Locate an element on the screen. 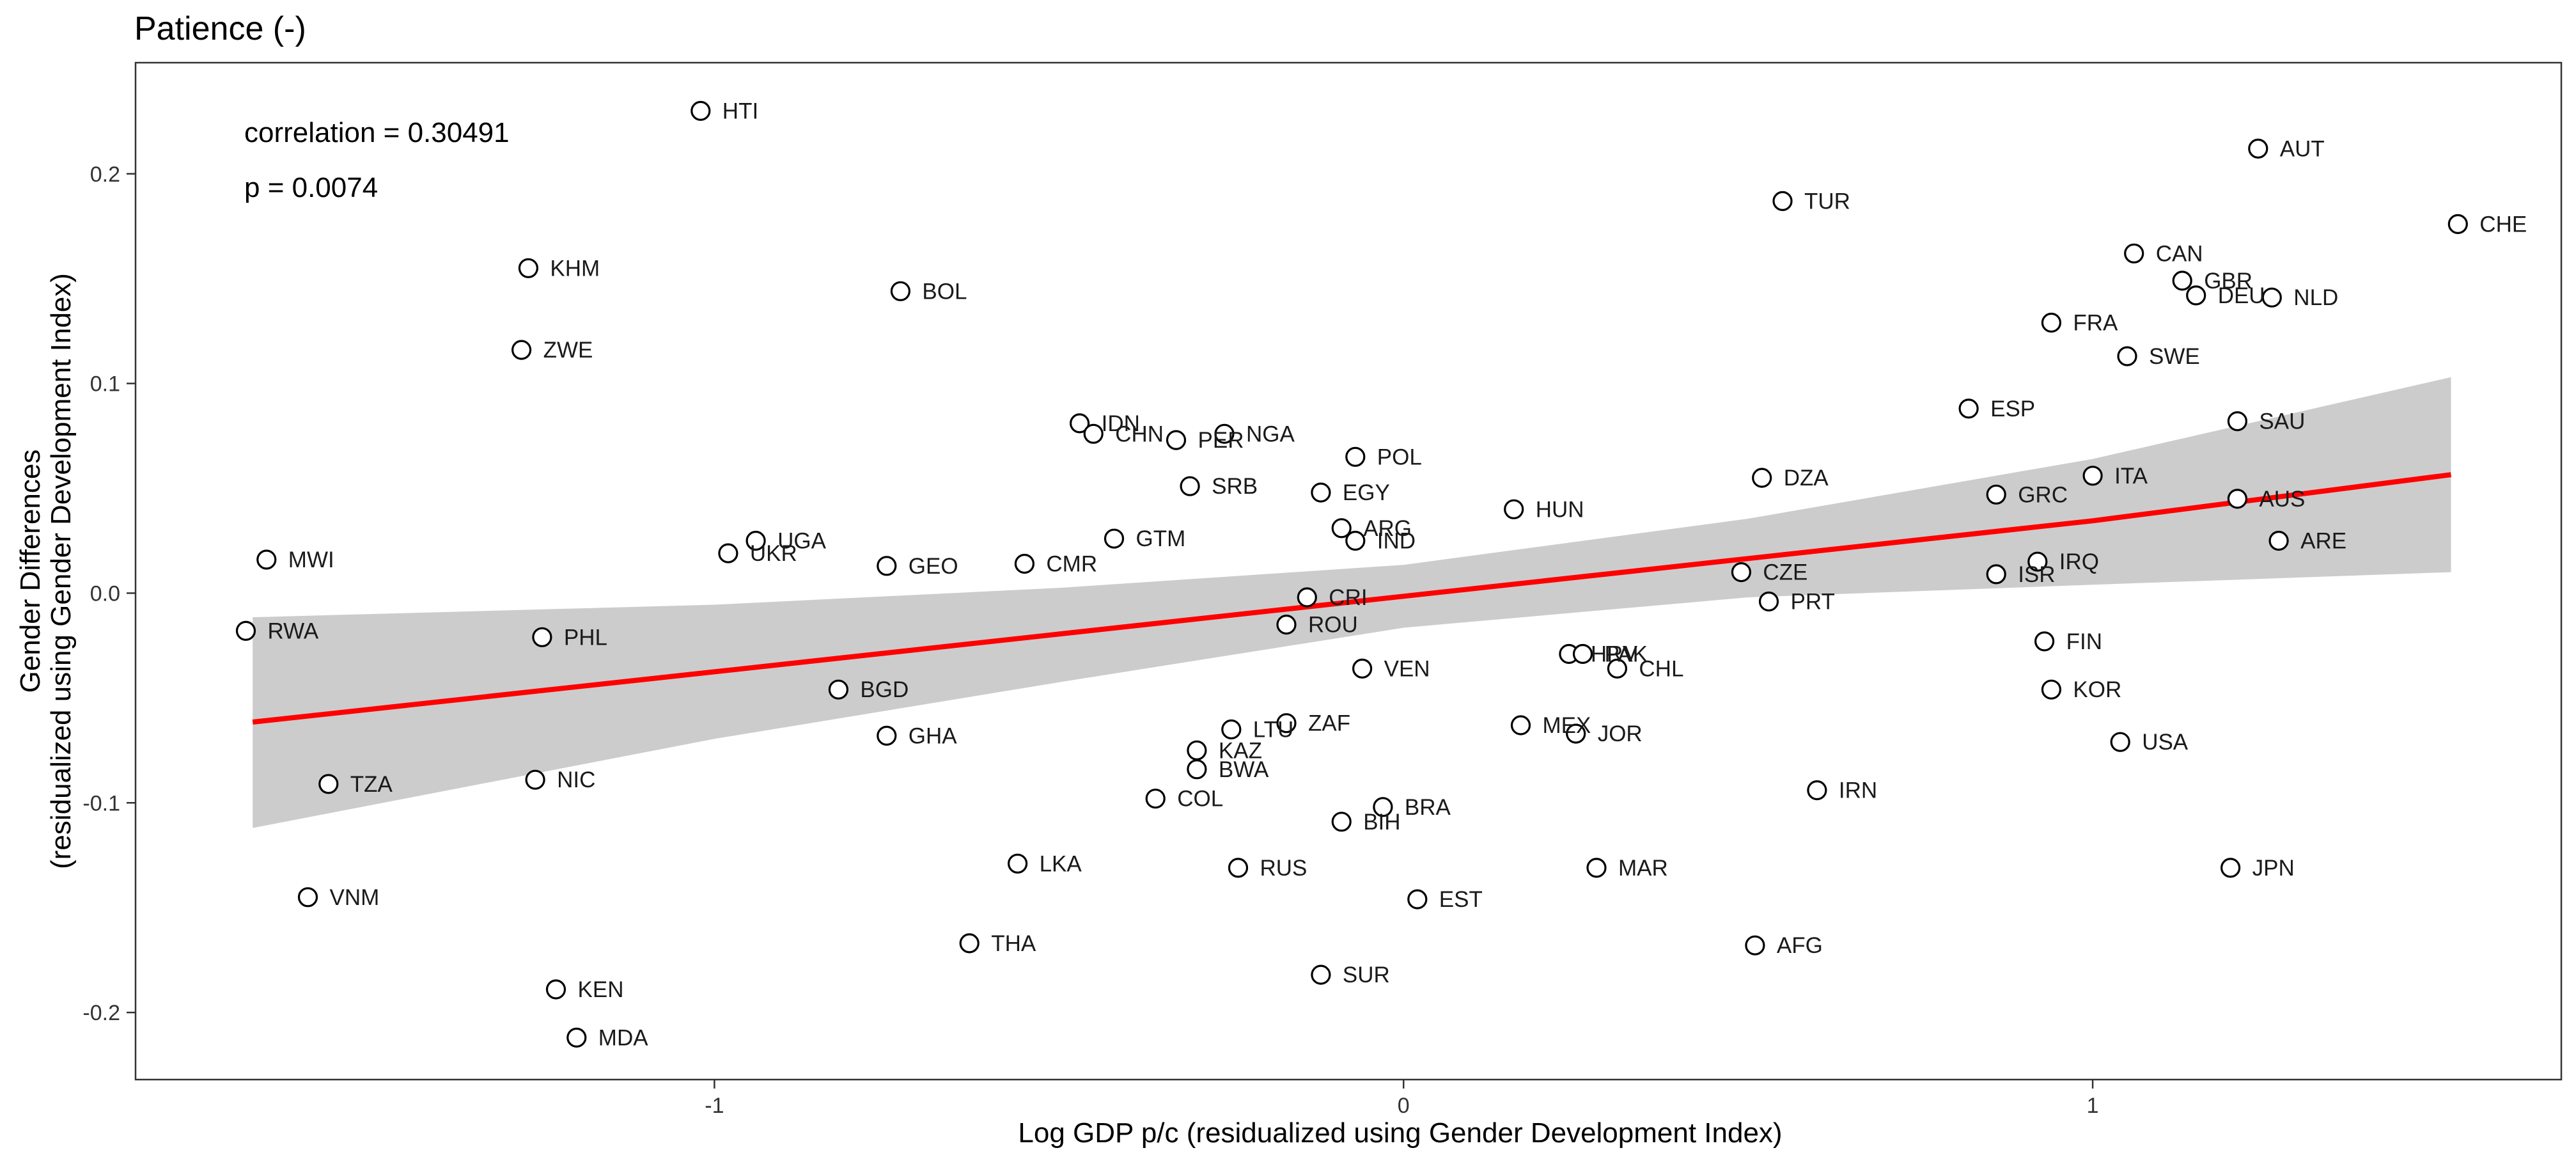 Image resolution: width=2576 pixels, height=1164 pixels. point-label: ROU is located at coordinates (1333, 625).